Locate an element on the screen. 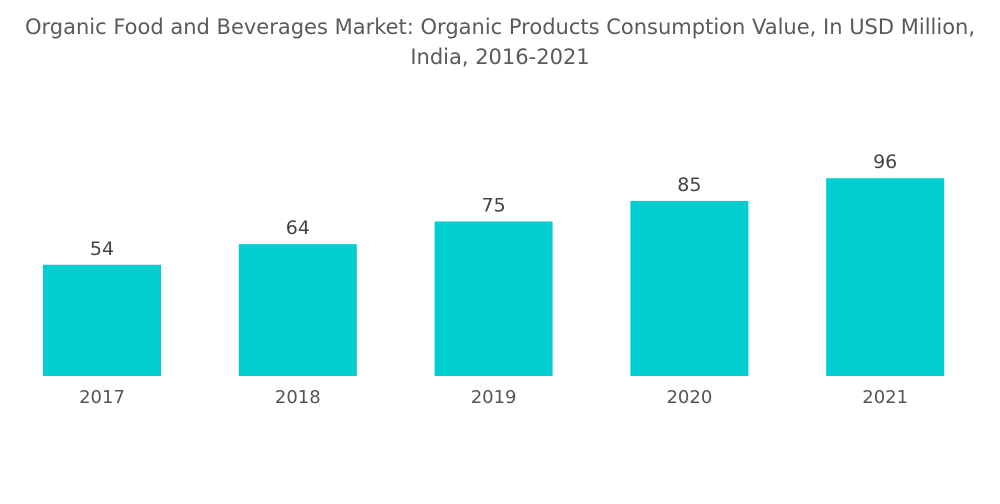 This screenshot has width=1000, height=504. x-tick-label-2019: 2019 is located at coordinates (494, 397).